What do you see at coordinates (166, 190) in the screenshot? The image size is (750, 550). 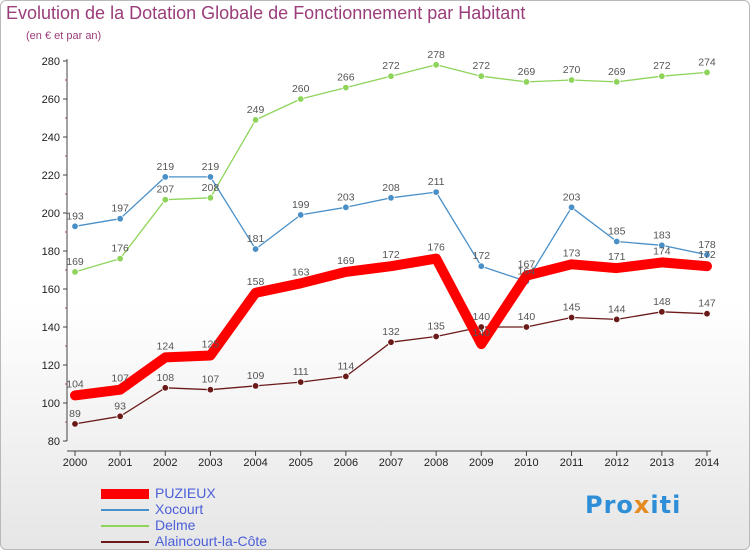 I see `data-label-delme: 207` at bounding box center [166, 190].